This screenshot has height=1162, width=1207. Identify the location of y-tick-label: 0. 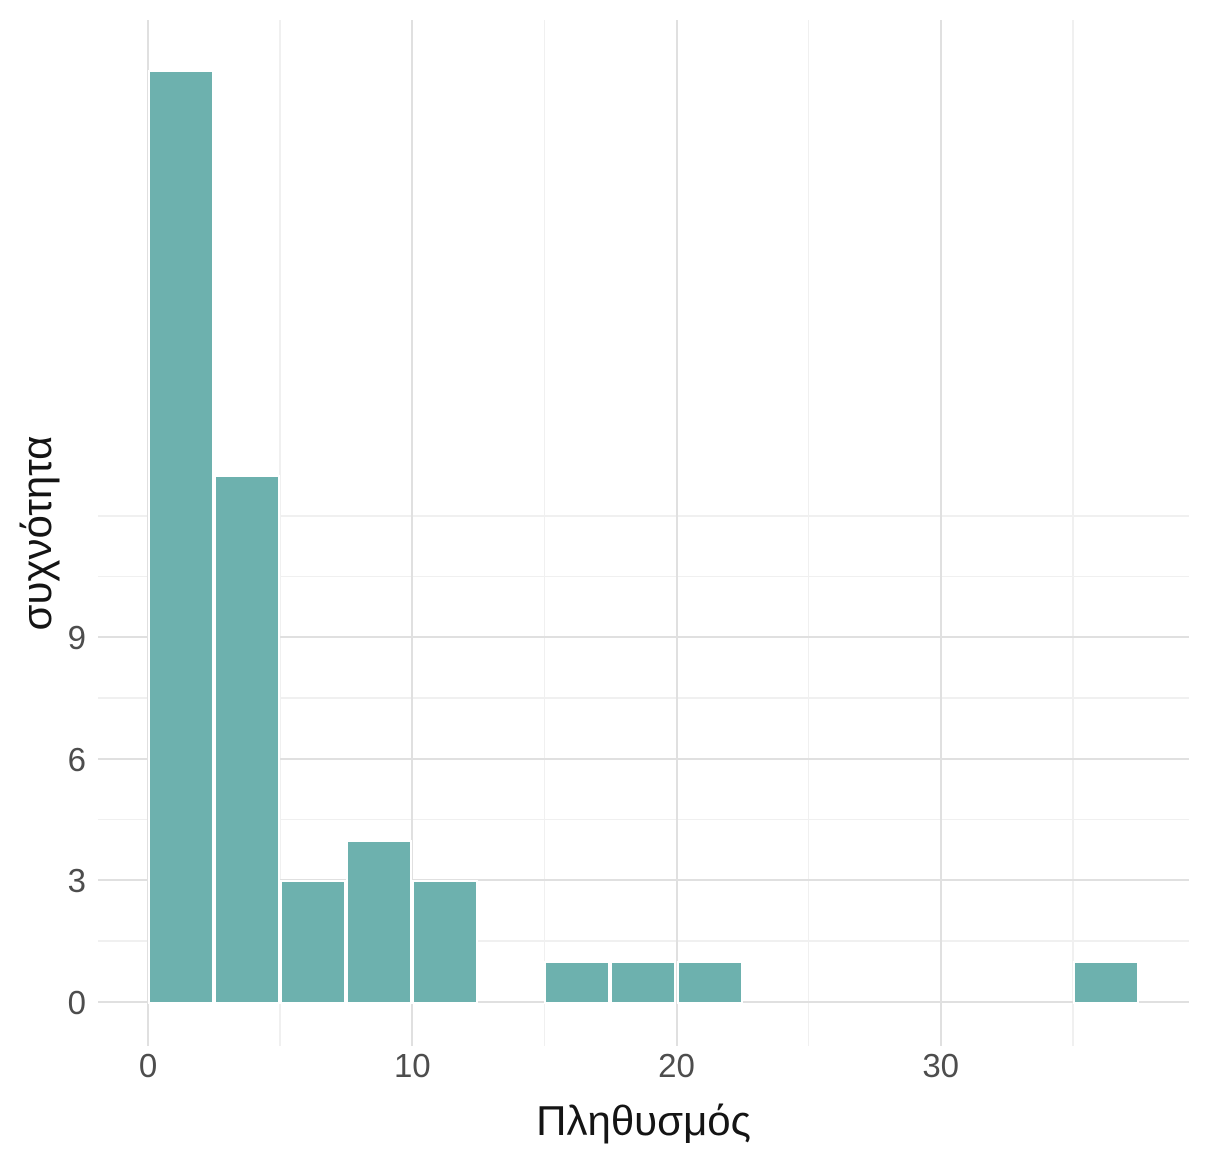
(76, 1002).